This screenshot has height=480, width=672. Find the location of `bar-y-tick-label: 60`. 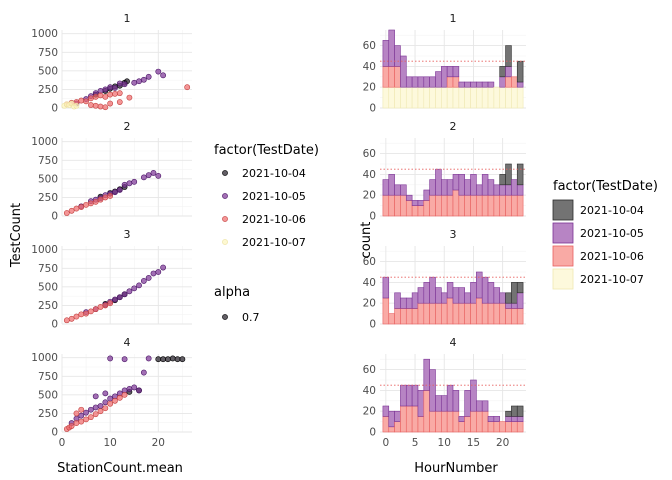

bar-y-tick-label: 60 is located at coordinates (369, 370).